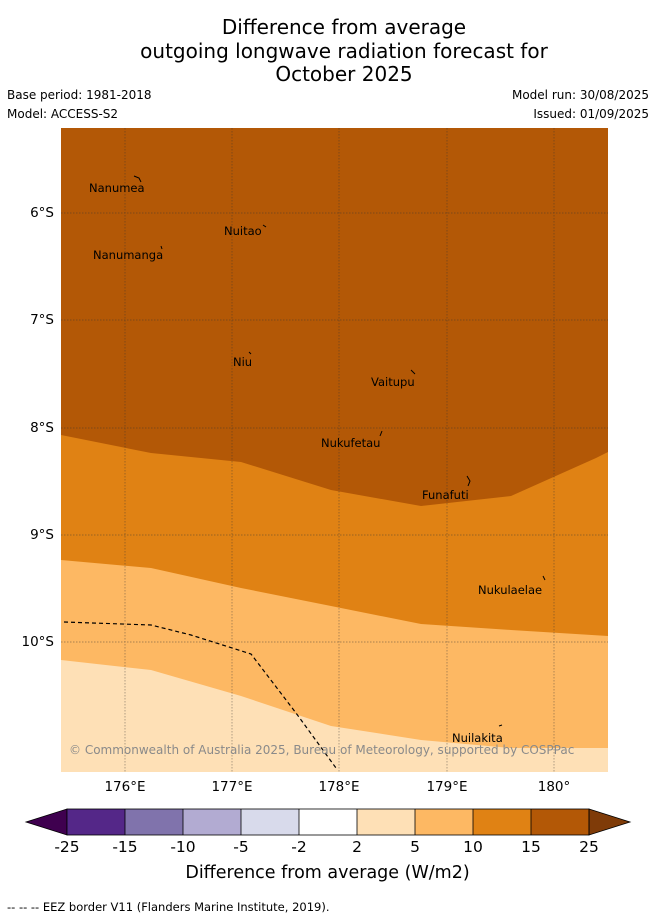 This screenshot has width=655, height=919. Describe the element at coordinates (445, 495) in the screenshot. I see `place-label-funafuti: Funafuti` at that location.